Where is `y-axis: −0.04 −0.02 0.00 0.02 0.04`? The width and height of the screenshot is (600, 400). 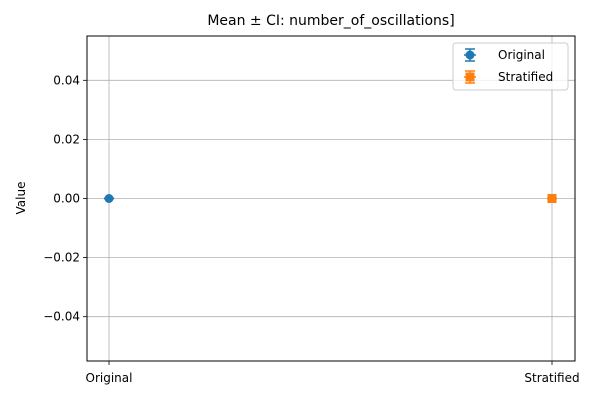 y-axis: −0.04 −0.02 0.00 0.02 0.04 is located at coordinates (65, 198).